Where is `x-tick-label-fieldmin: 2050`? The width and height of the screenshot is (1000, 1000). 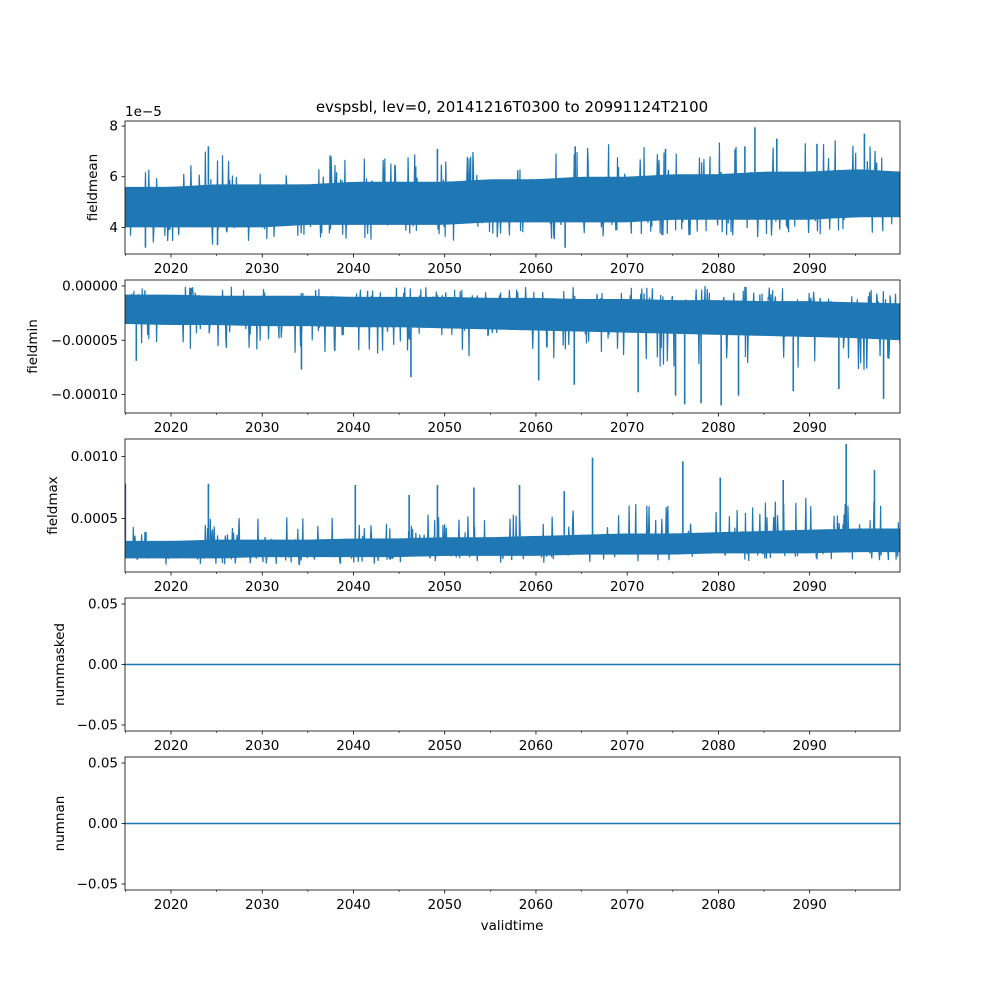 x-tick-label-fieldmin: 2050 is located at coordinates (445, 428).